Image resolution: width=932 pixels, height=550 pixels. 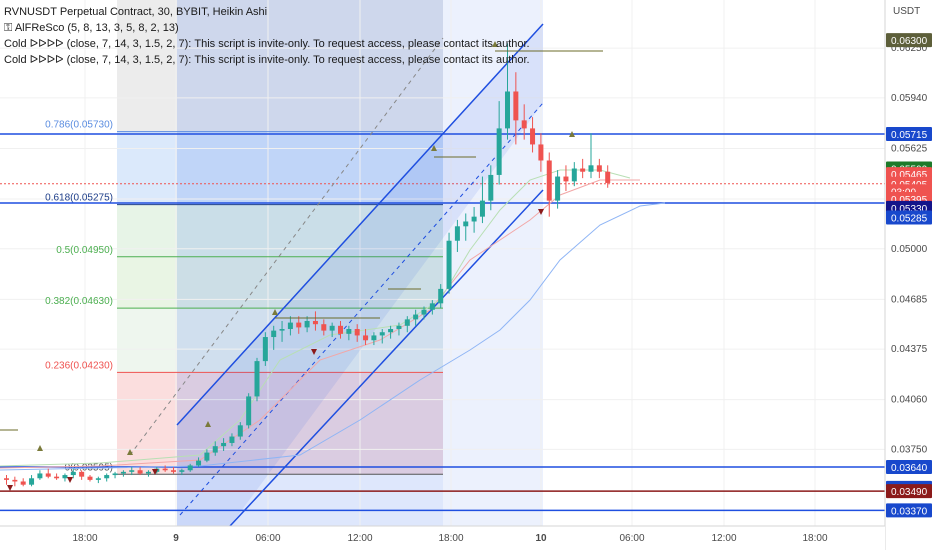 I want to click on price-tag-label: 0.03370, so click(x=909, y=511).